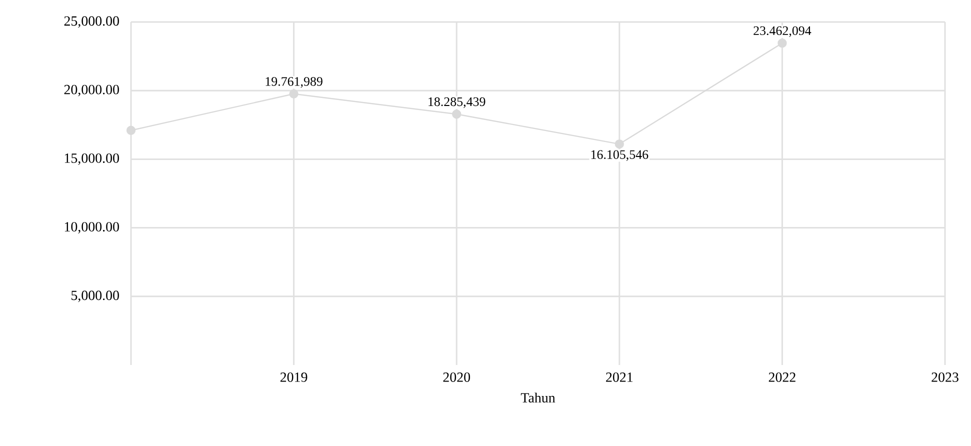  I want to click on y-tick-label: 10,000.00, so click(91, 228).